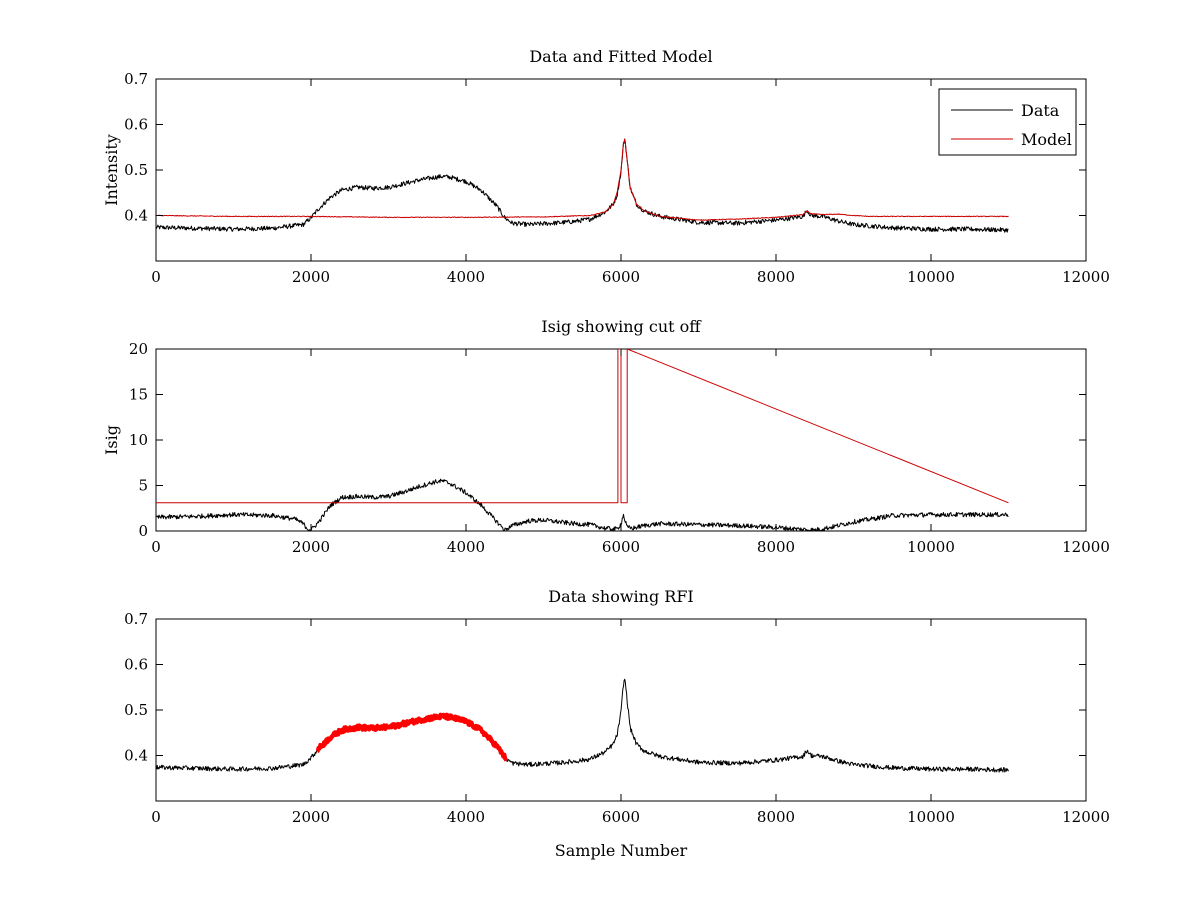 Image resolution: width=1200 pixels, height=900 pixels. What do you see at coordinates (620, 596) in the screenshot?
I see `chart-title: Data showing RFI` at bounding box center [620, 596].